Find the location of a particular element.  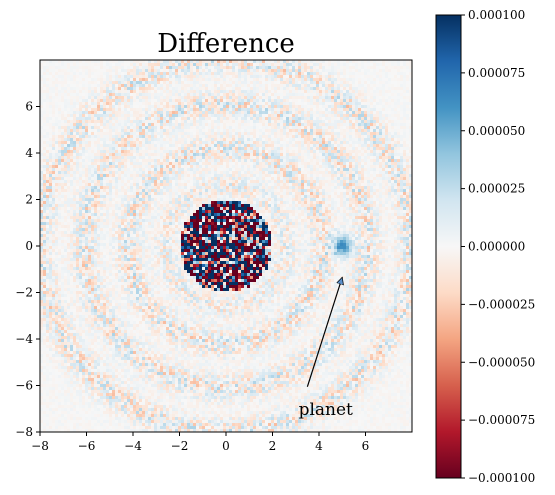

colorbar-tick-label: −0.000075 is located at coordinates (501, 420).